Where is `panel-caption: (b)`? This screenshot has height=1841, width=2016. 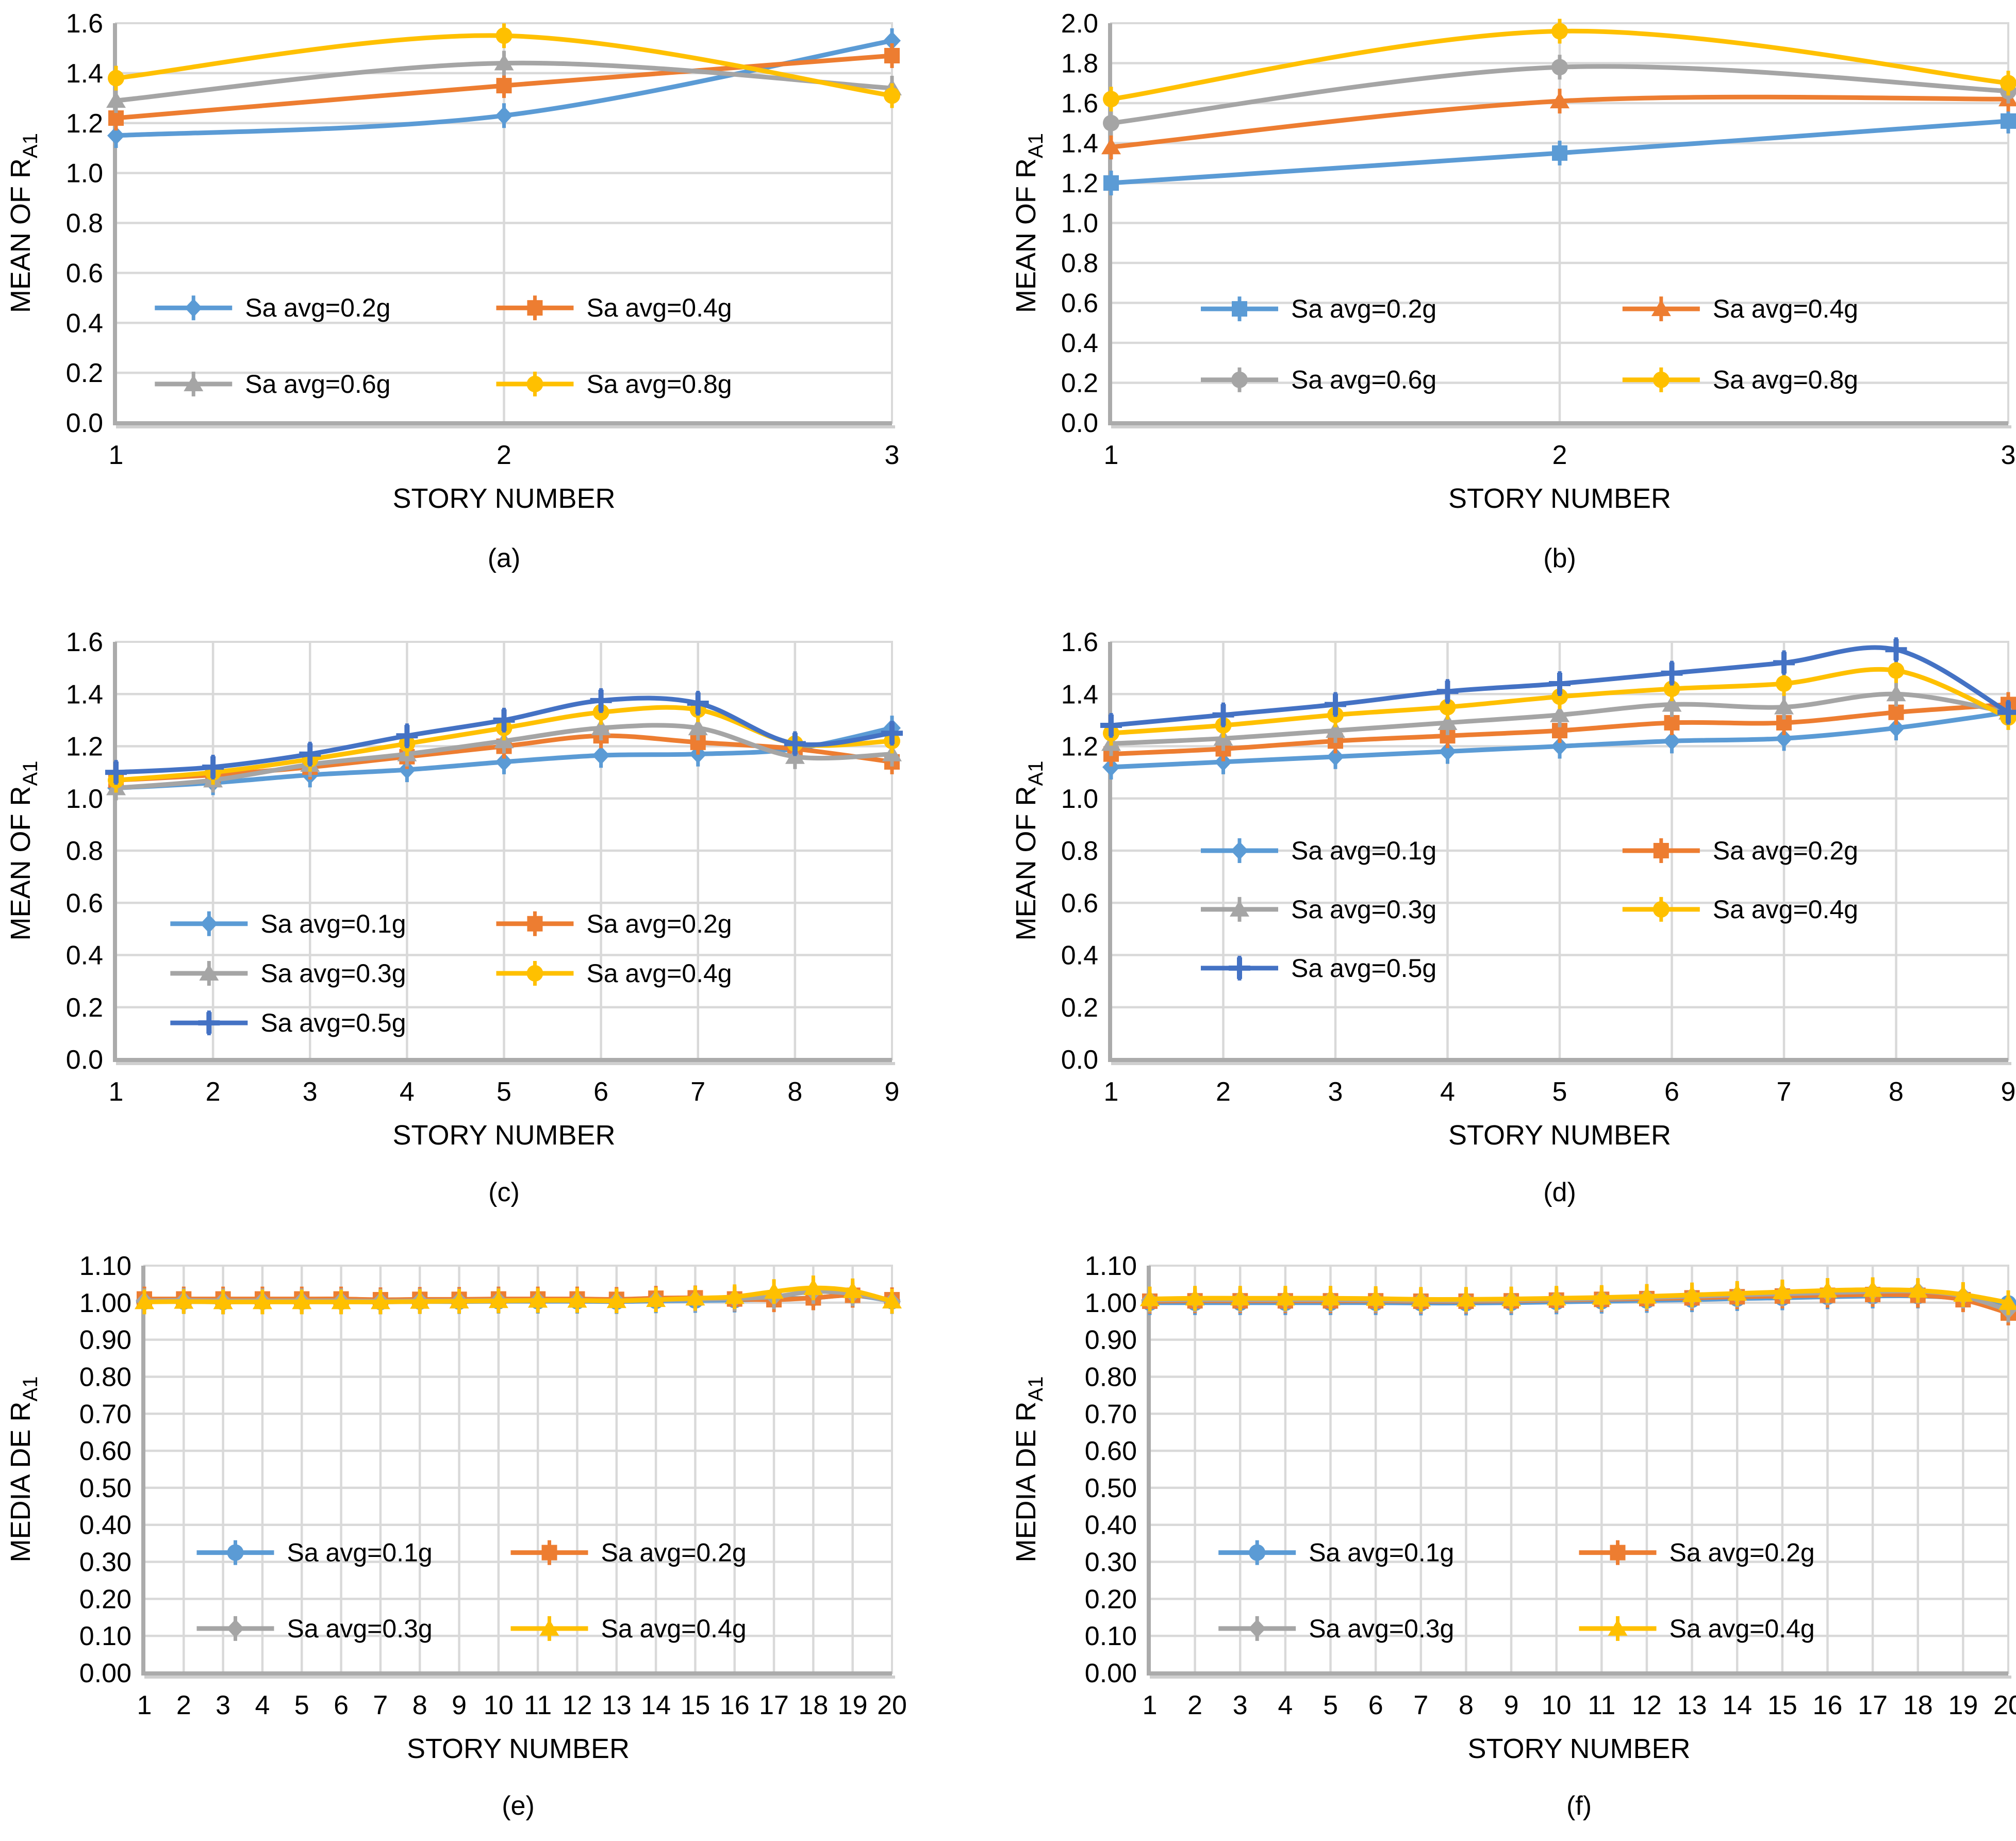
panel-caption: (b) is located at coordinates (1559, 558).